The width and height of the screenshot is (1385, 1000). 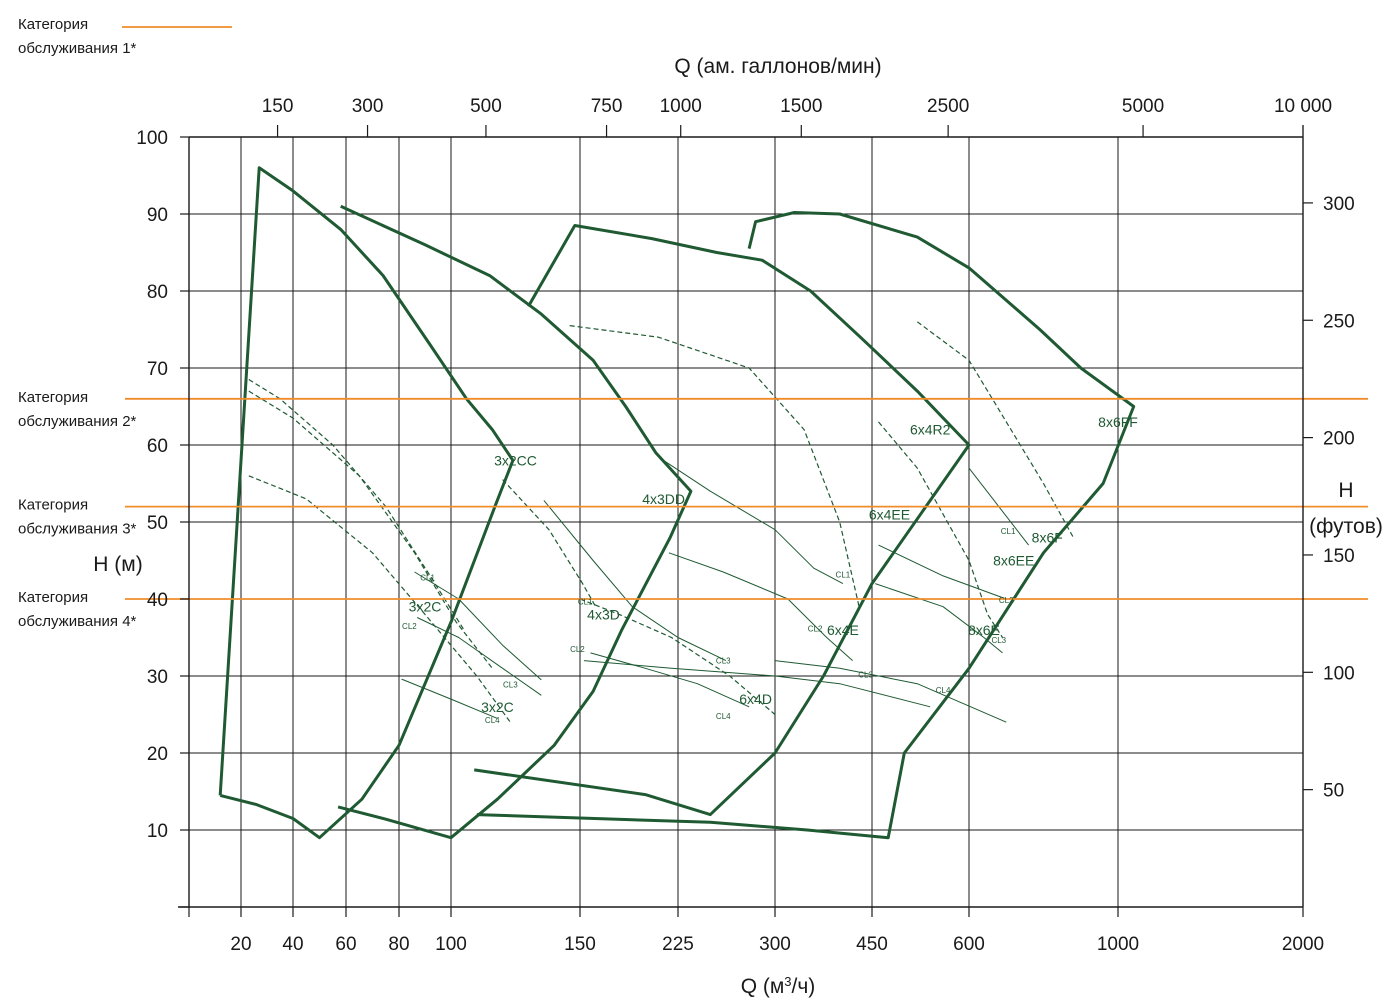 What do you see at coordinates (157, 292) in the screenshot?
I see `y-left-tick-label: 80` at bounding box center [157, 292].